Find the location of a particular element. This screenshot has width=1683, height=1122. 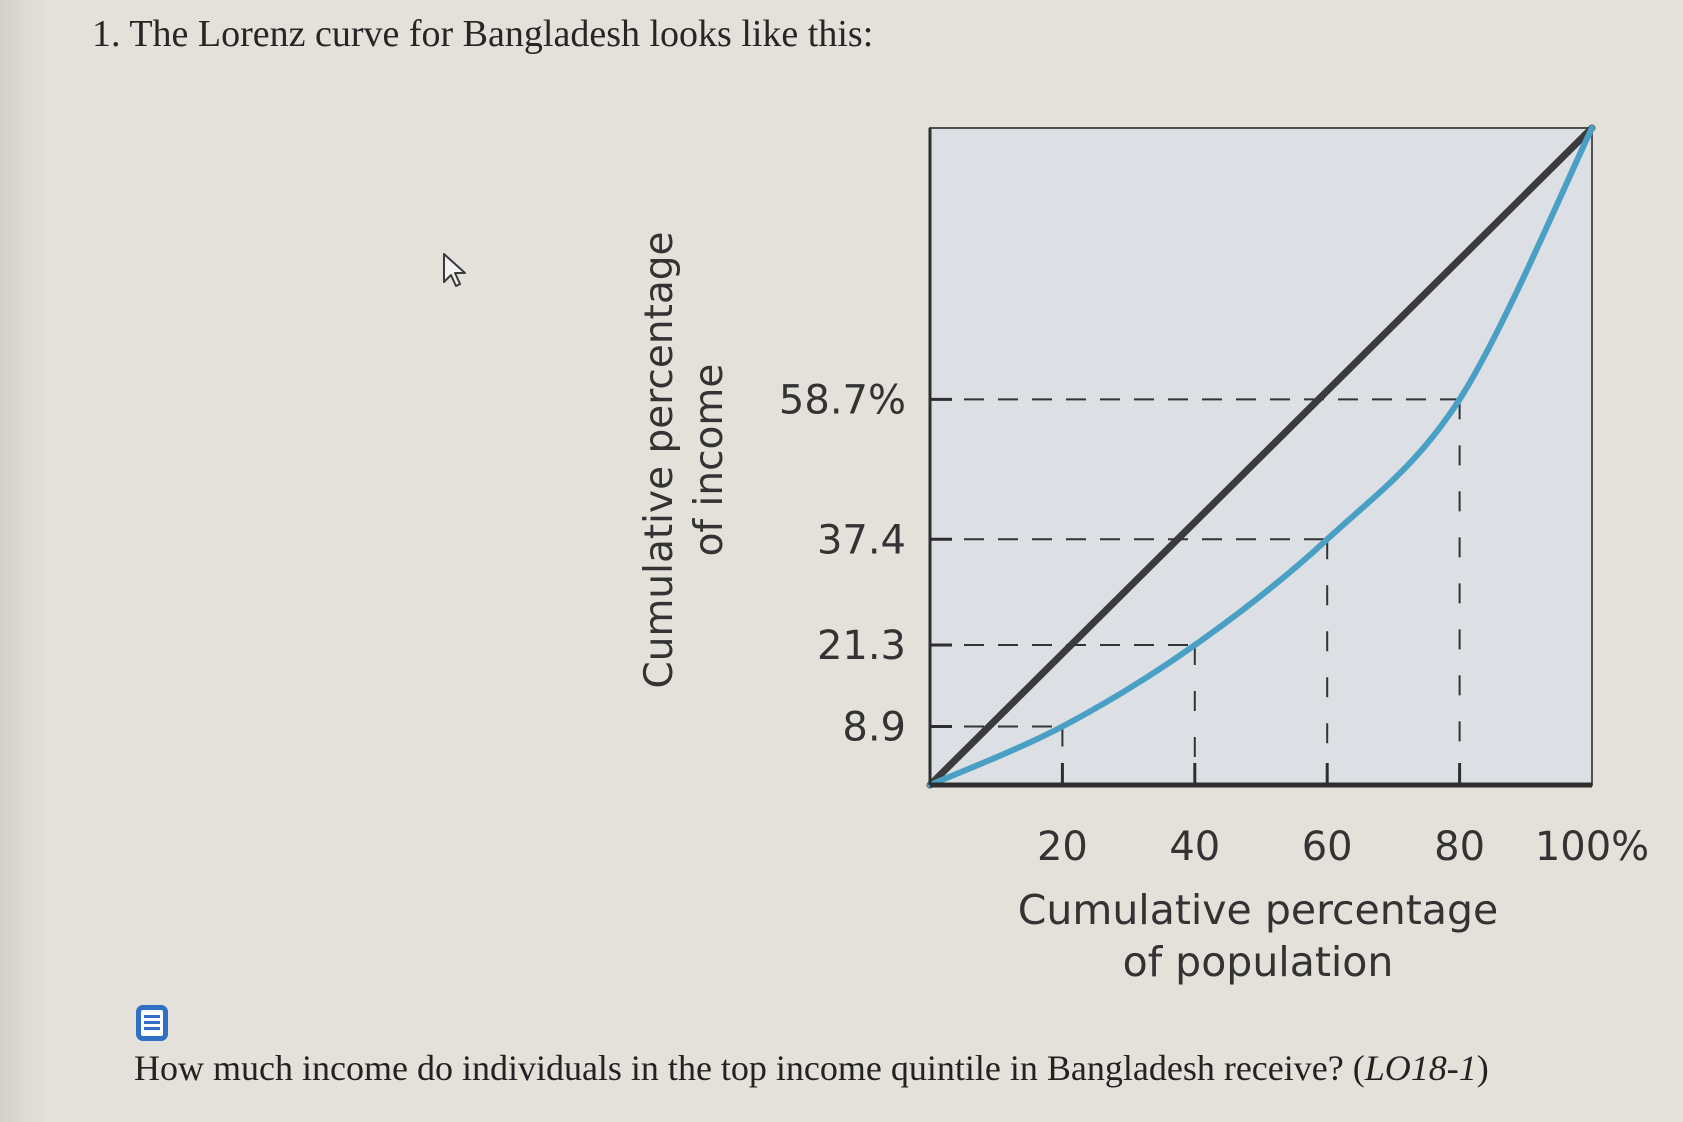

y-tick-label: 8.9 is located at coordinates (874, 728).